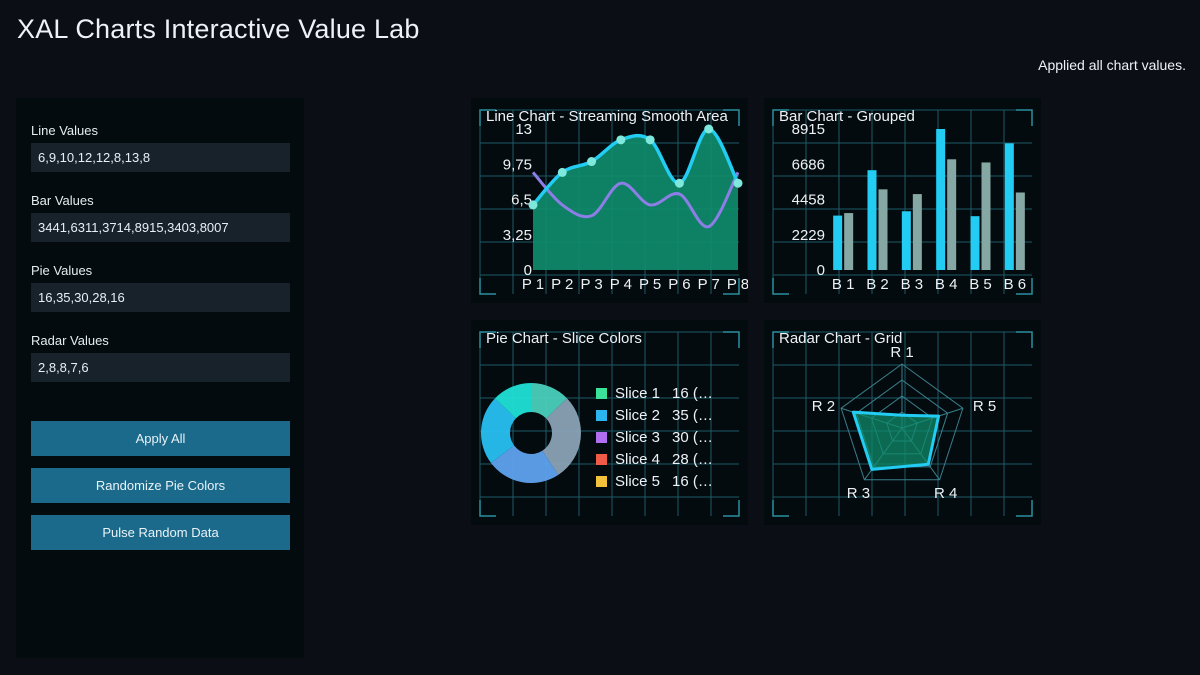 The image size is (1200, 675). I want to click on x-tick-label: P 8, so click(737, 284).